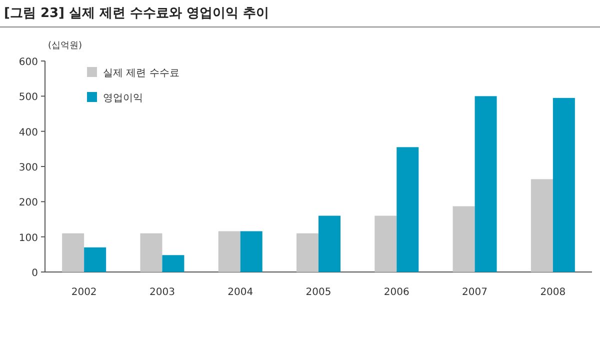 Image resolution: width=600 pixels, height=338 pixels. What do you see at coordinates (28, 132) in the screenshot?
I see `y-tick-label: 400` at bounding box center [28, 132].